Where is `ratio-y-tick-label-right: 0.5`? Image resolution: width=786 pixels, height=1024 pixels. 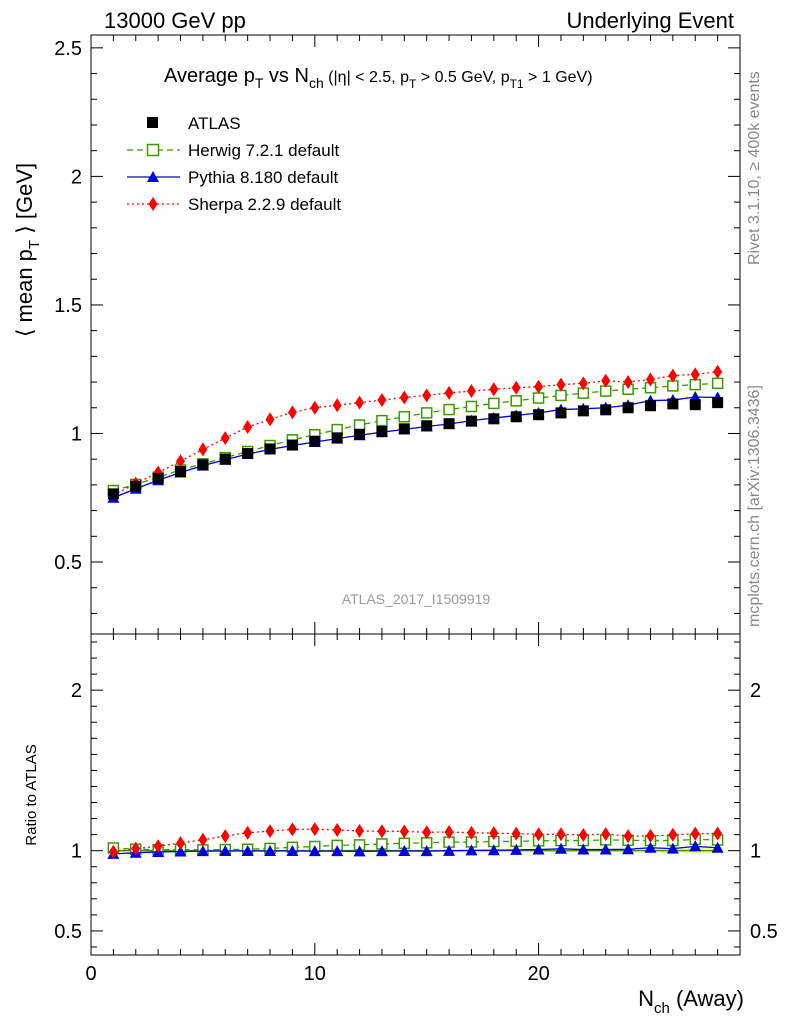
ratio-y-tick-label-right: 0.5 is located at coordinates (764, 932).